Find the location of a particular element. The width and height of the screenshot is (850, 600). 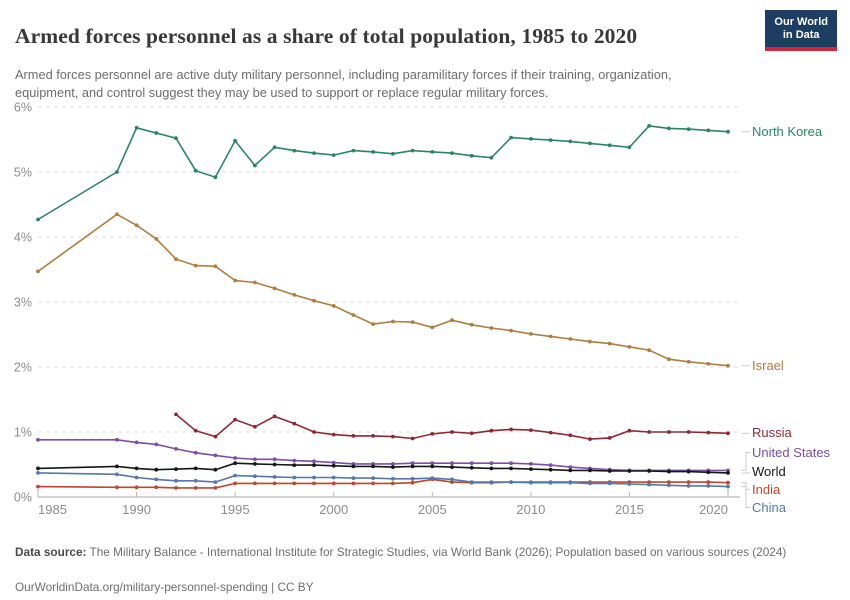

series-russia is located at coordinates (462, 426).